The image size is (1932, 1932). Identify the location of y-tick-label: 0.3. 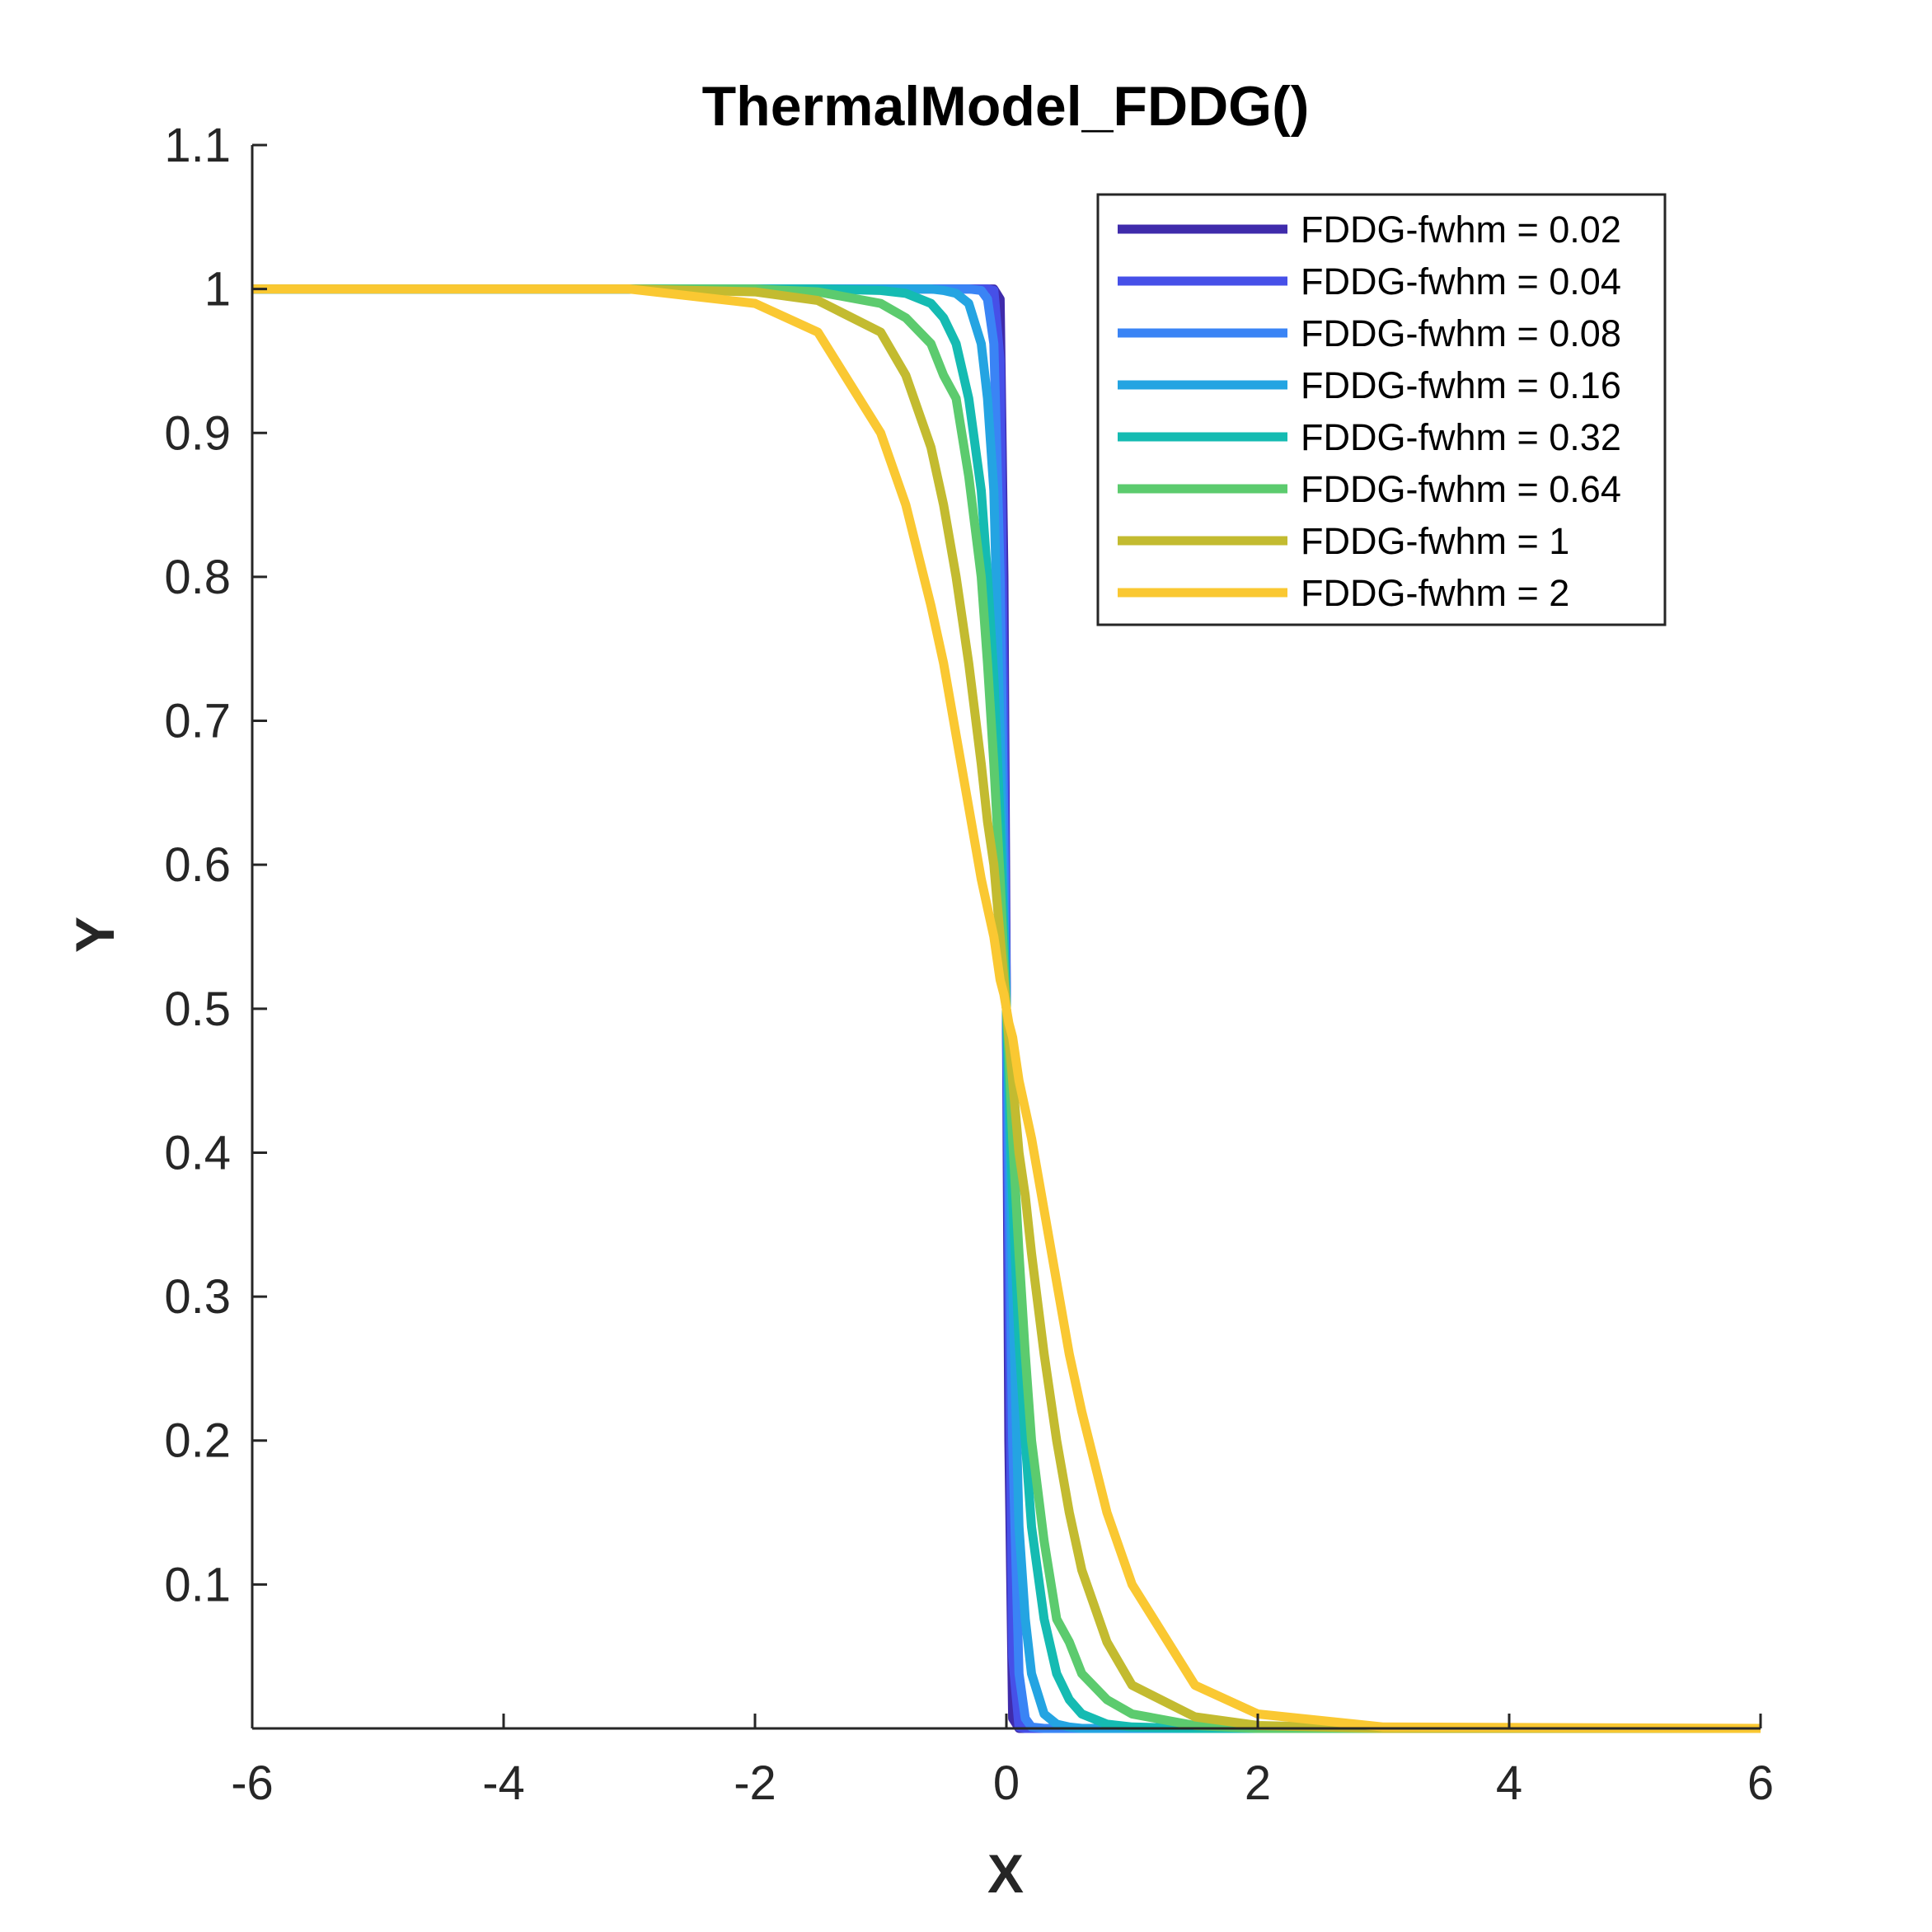
(198, 1297).